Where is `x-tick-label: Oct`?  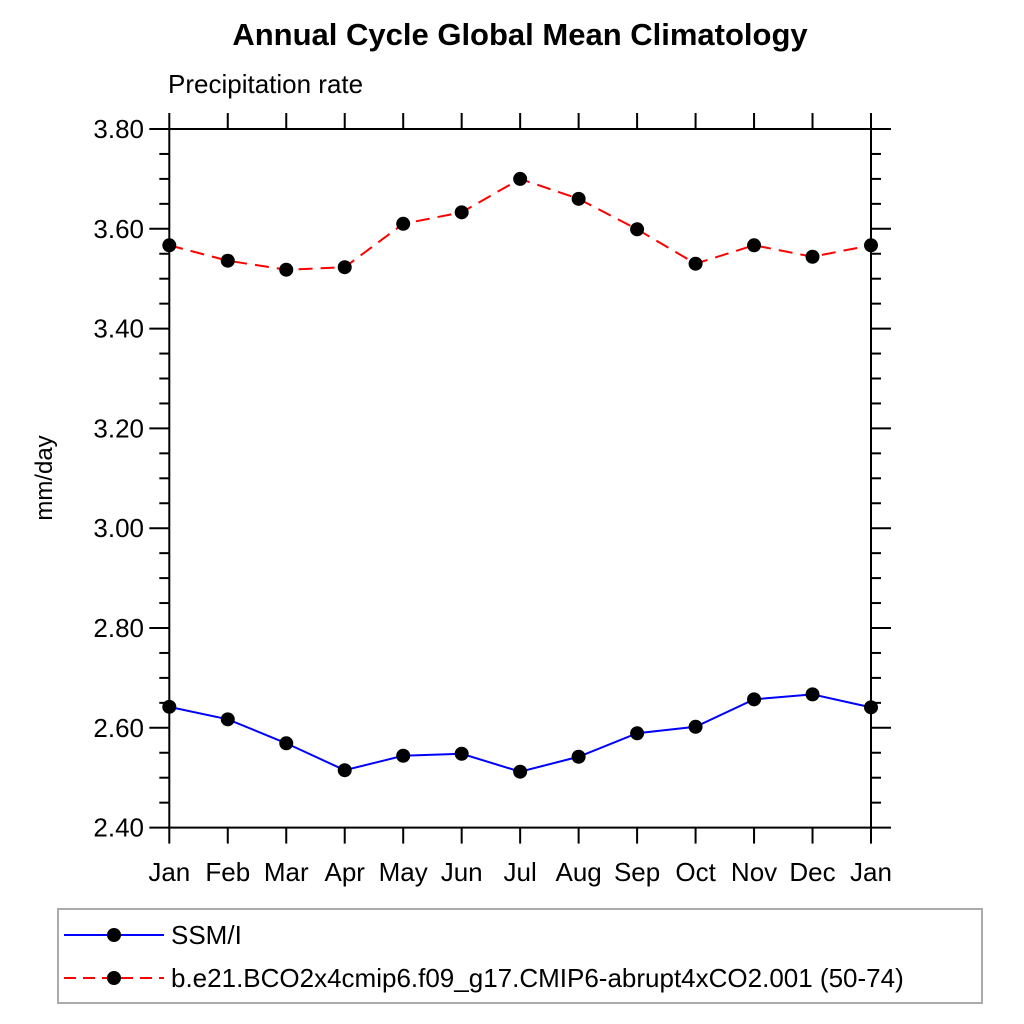
x-tick-label: Oct is located at coordinates (695, 872).